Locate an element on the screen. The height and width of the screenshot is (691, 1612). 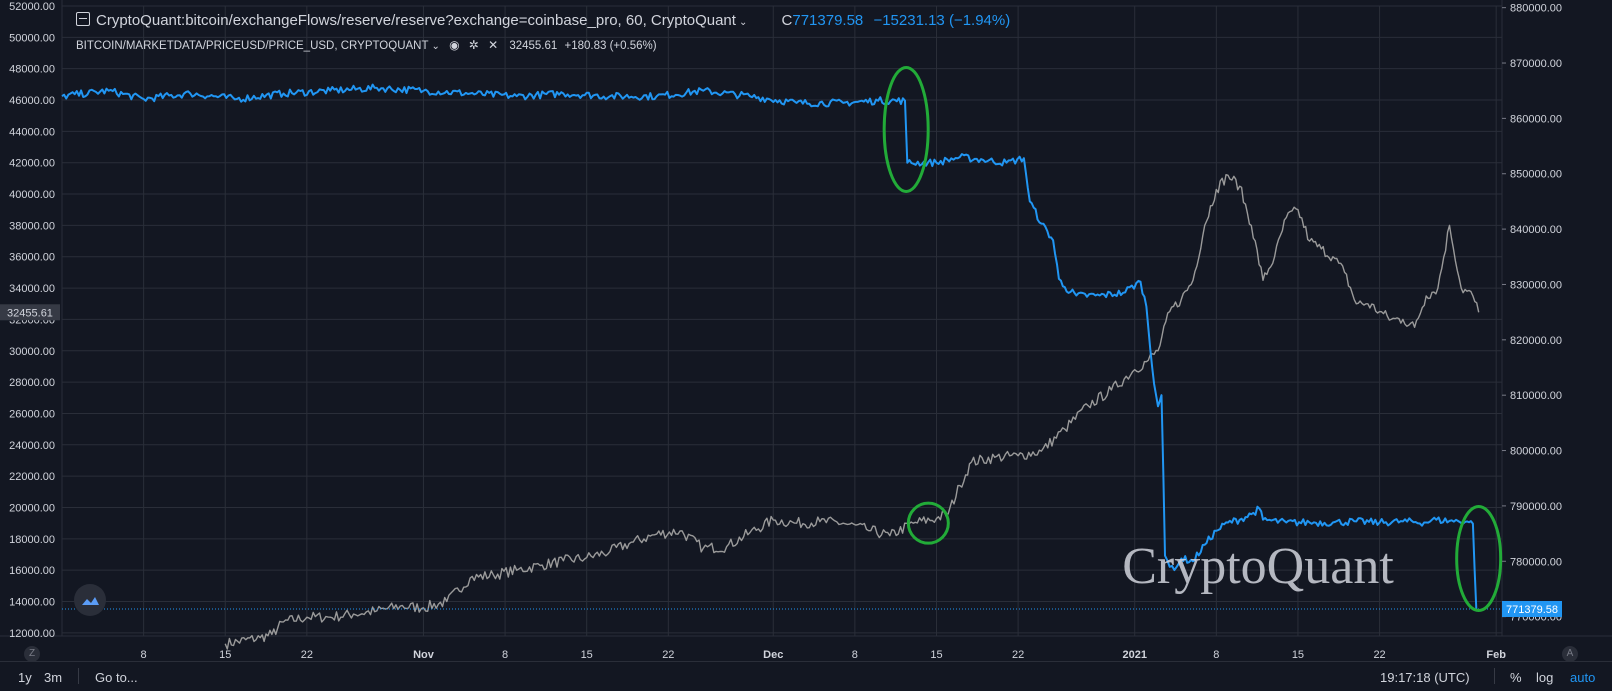
left-tick-label: 16000.00 is located at coordinates (32, 571).